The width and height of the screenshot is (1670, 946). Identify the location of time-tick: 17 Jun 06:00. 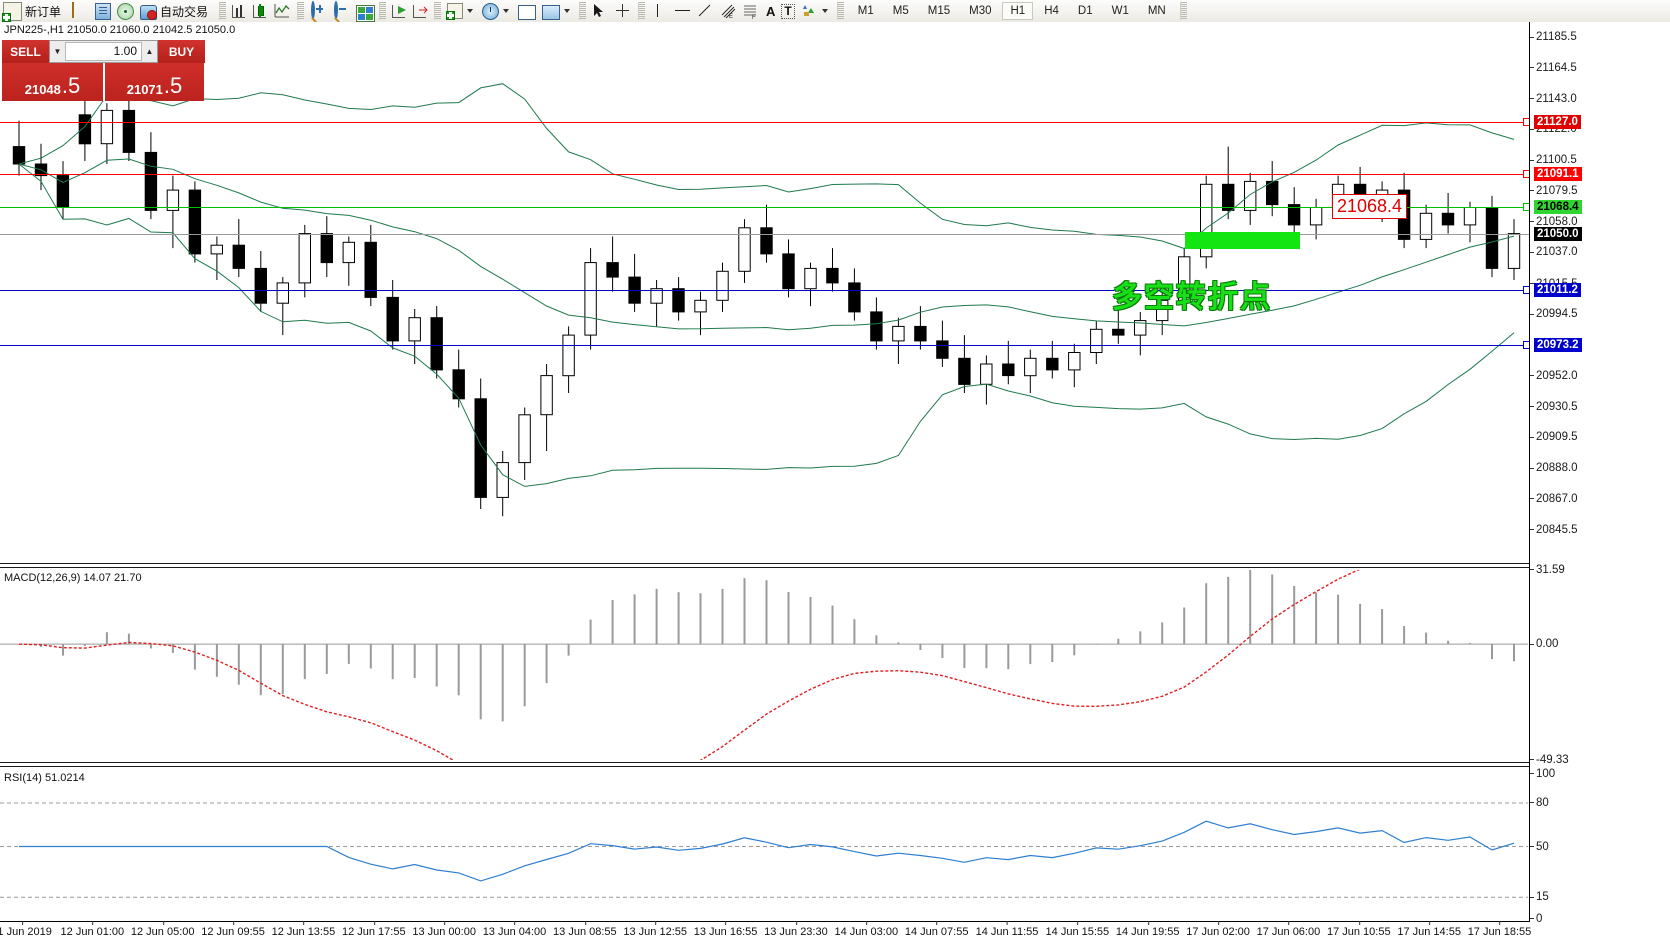
(1288, 929).